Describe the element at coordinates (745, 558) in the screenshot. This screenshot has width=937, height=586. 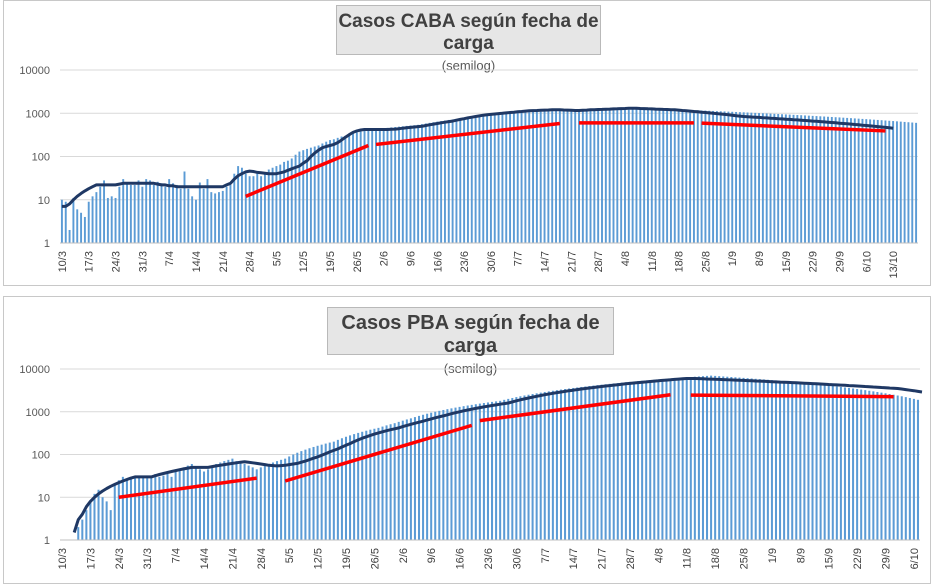
I see `x-tick-label: 25/8` at that location.